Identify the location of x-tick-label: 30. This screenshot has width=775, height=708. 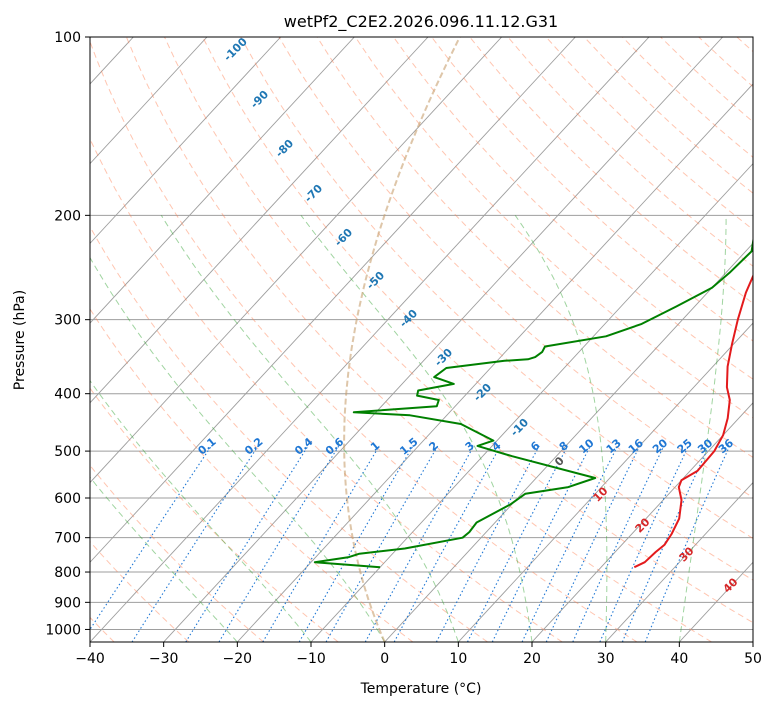
(606, 659).